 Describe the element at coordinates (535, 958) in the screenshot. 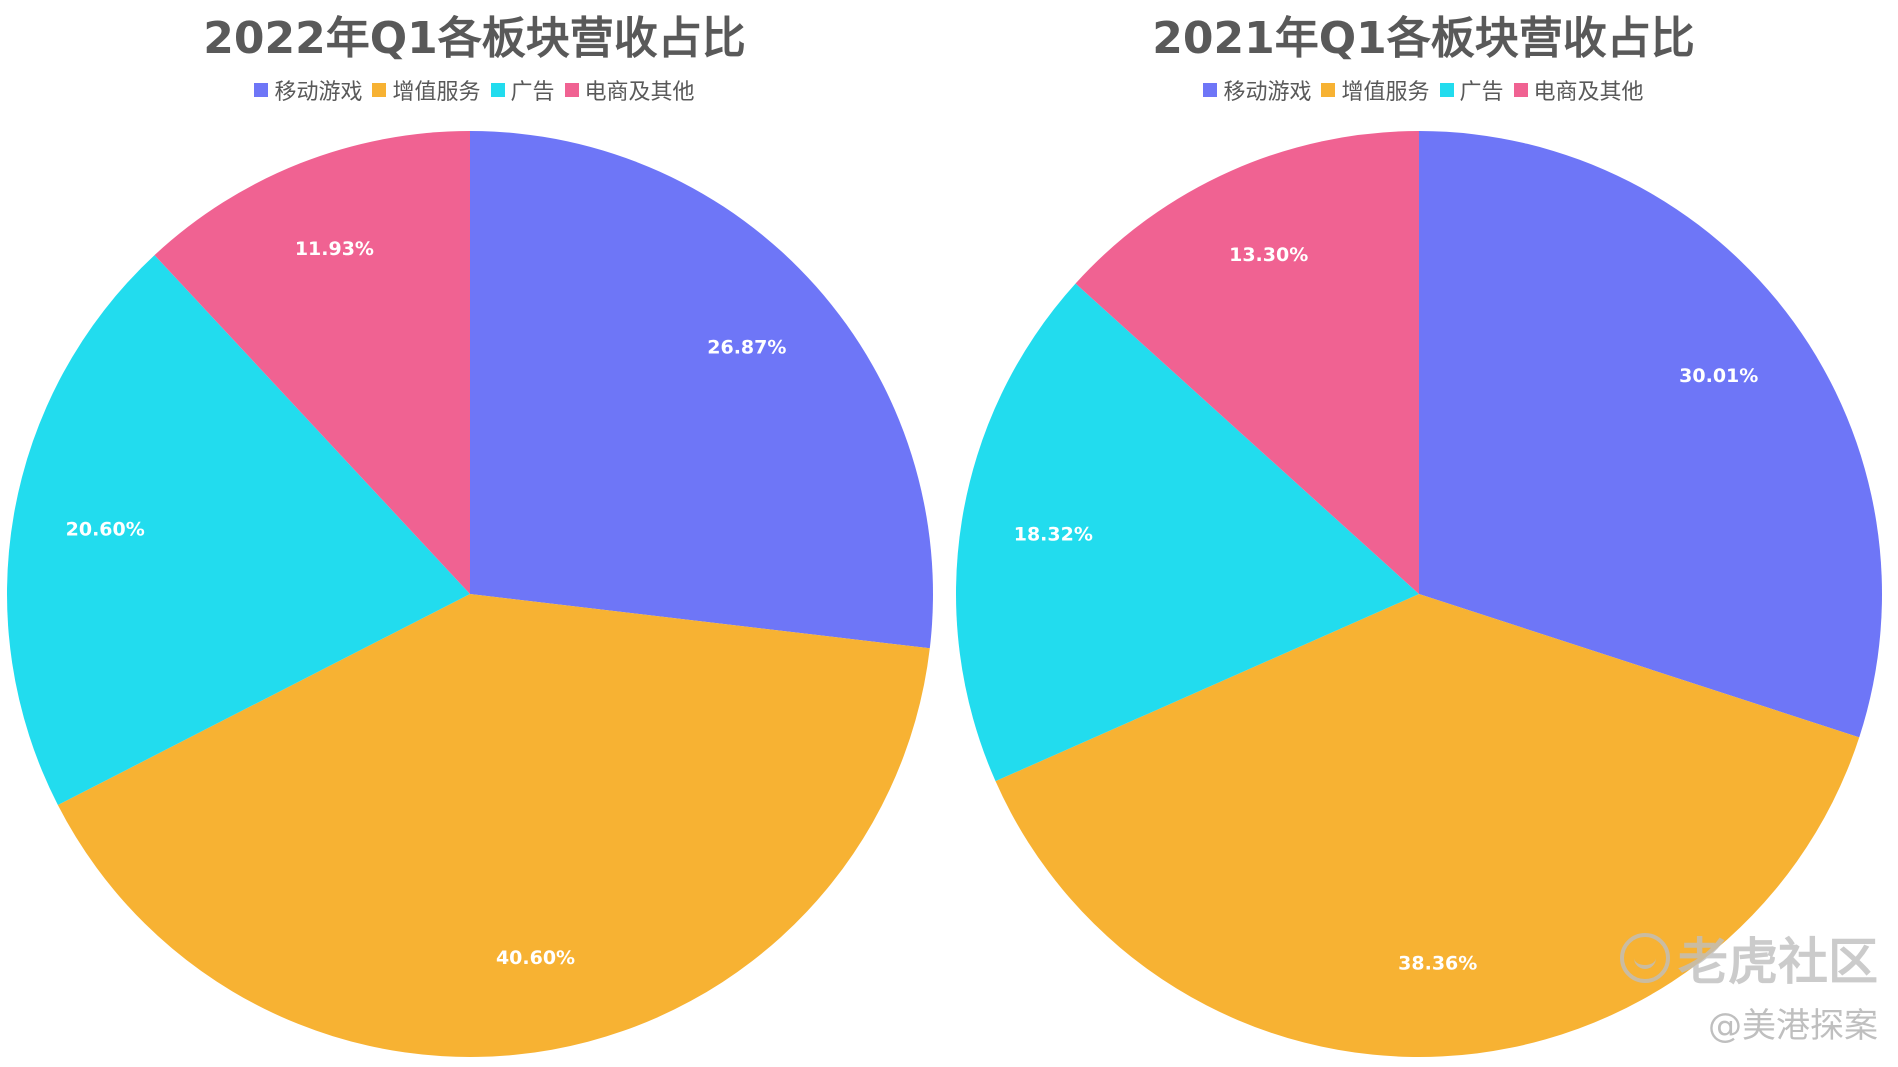

I see `slice-value-label: 40.60%` at that location.